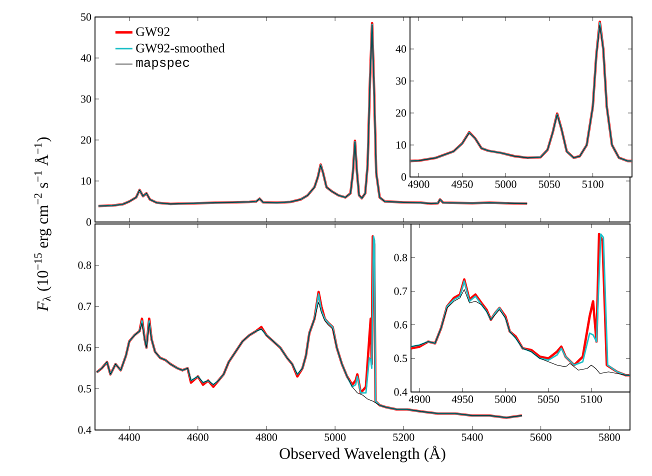 Image resolution: width=652 pixels, height=476 pixels. Describe the element at coordinates (267, 437) in the screenshot. I see `x-tick-label: 4800` at that location.